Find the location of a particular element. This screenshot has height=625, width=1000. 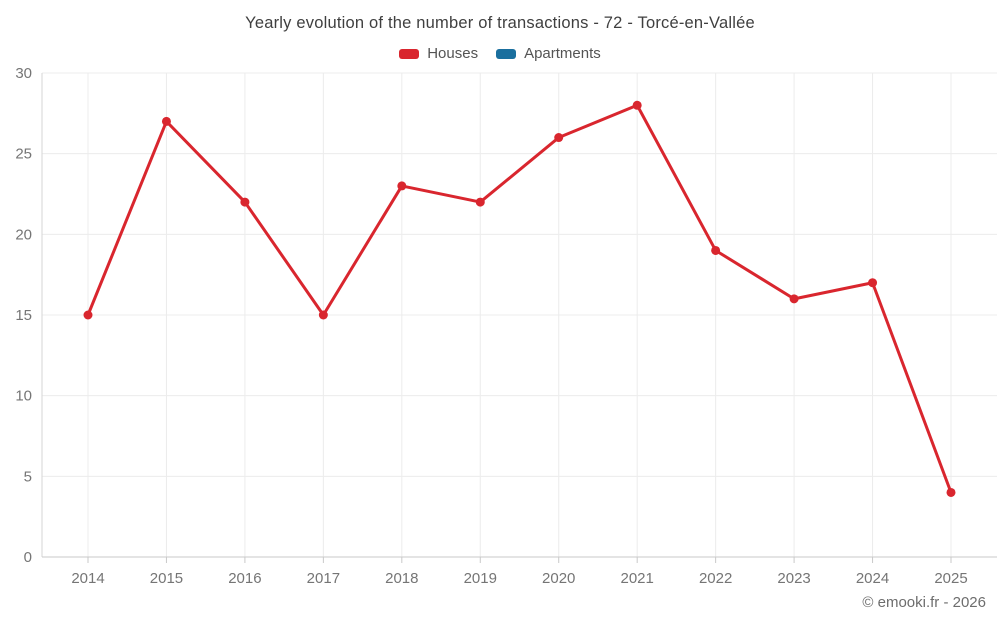

legend-item-apartments: Apartments is located at coordinates (548, 53).